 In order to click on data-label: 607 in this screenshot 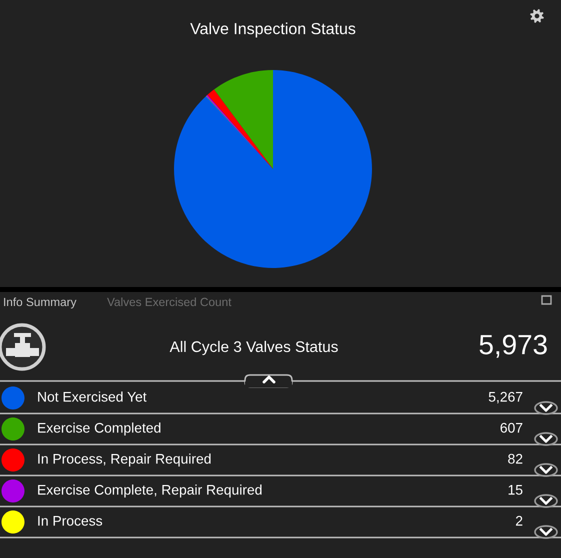, I will do `click(511, 427)`.